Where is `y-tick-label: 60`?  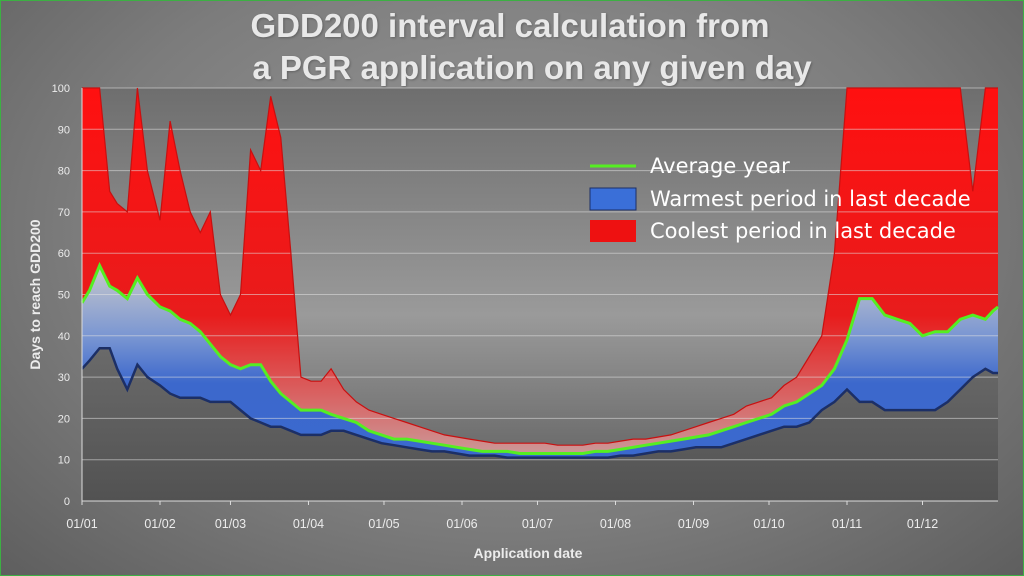
y-tick-label: 60 is located at coordinates (64, 254).